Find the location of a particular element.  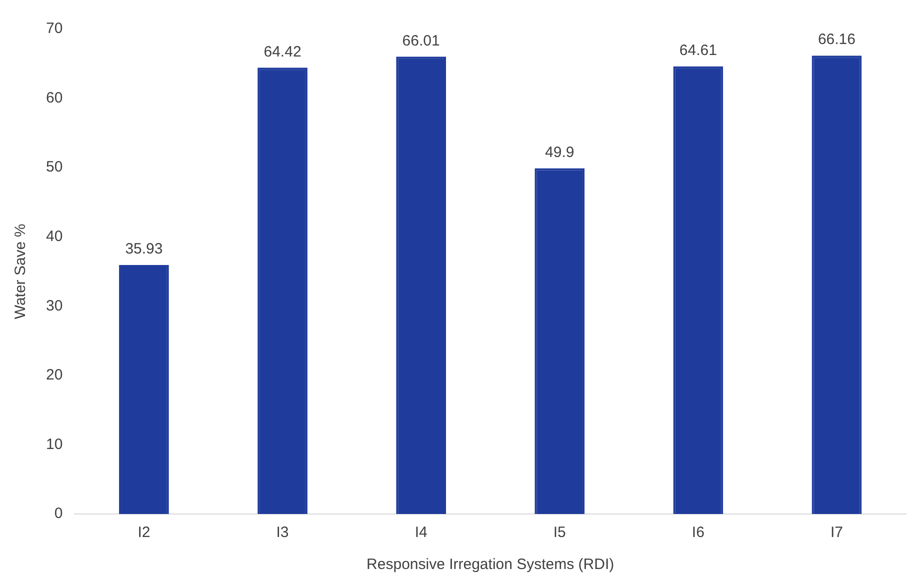

data-label: 66.01 is located at coordinates (421, 41).